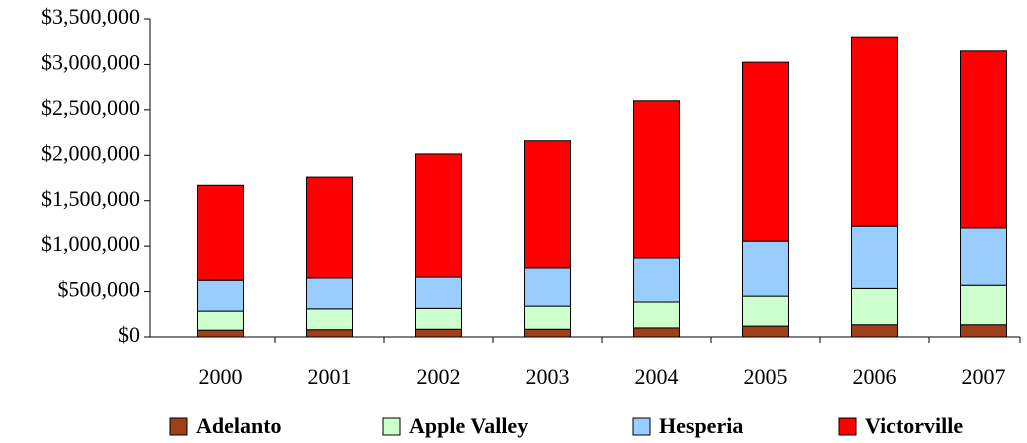 The image size is (1027, 443). I want to click on legend-label: Hesperia, so click(701, 425).